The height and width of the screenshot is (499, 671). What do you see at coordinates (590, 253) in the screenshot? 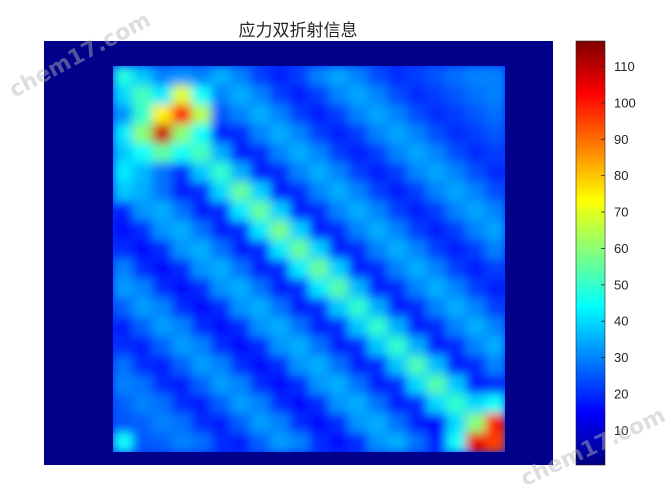
I see `colorbar` at bounding box center [590, 253].